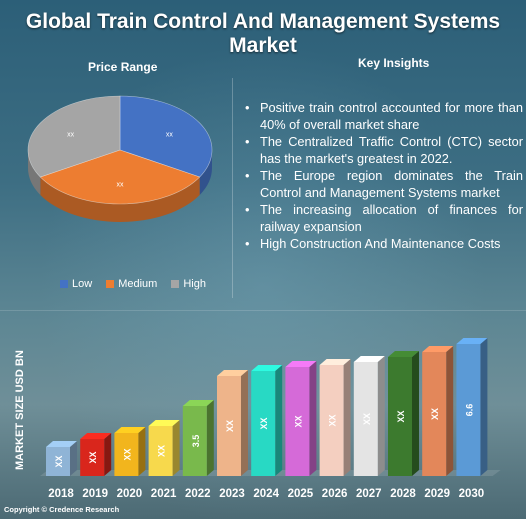 The height and width of the screenshot is (519, 526). I want to click on bar-2029, so click(438, 411).